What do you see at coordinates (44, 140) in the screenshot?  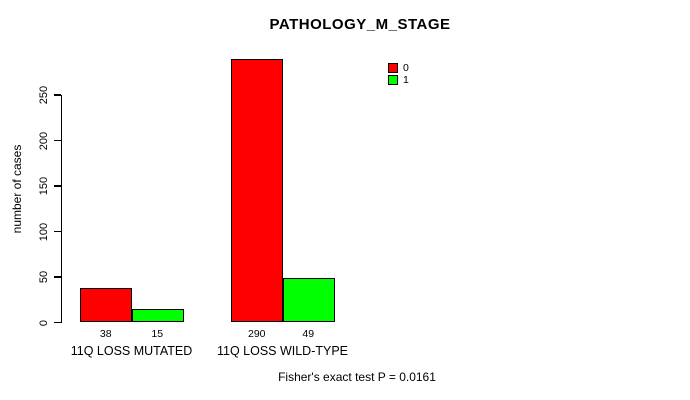 I see `y-tick-label: 200` at bounding box center [44, 140].